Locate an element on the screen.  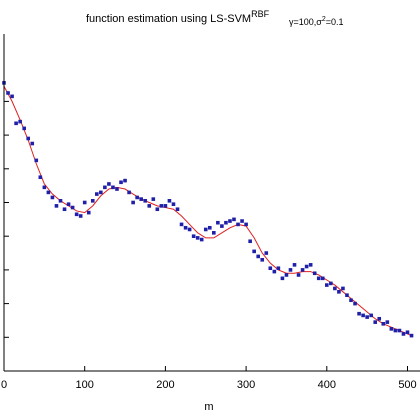
x-tick-label: 0 is located at coordinates (4, 385).